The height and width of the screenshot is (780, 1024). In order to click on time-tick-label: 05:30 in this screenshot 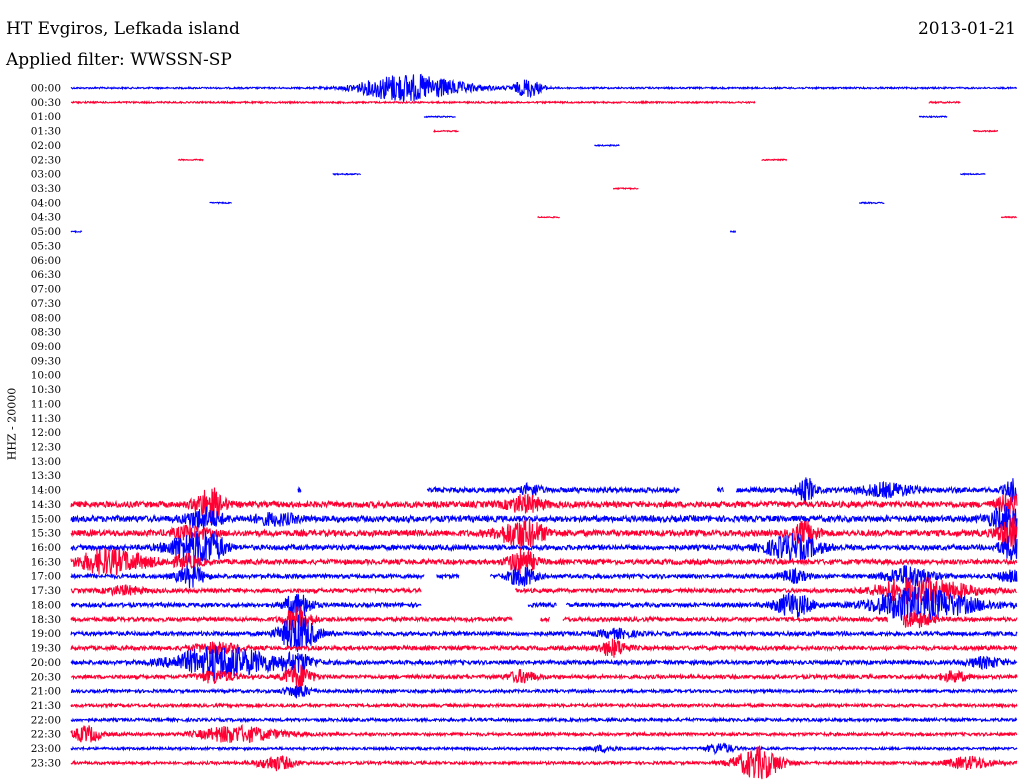, I will do `click(46, 246)`.